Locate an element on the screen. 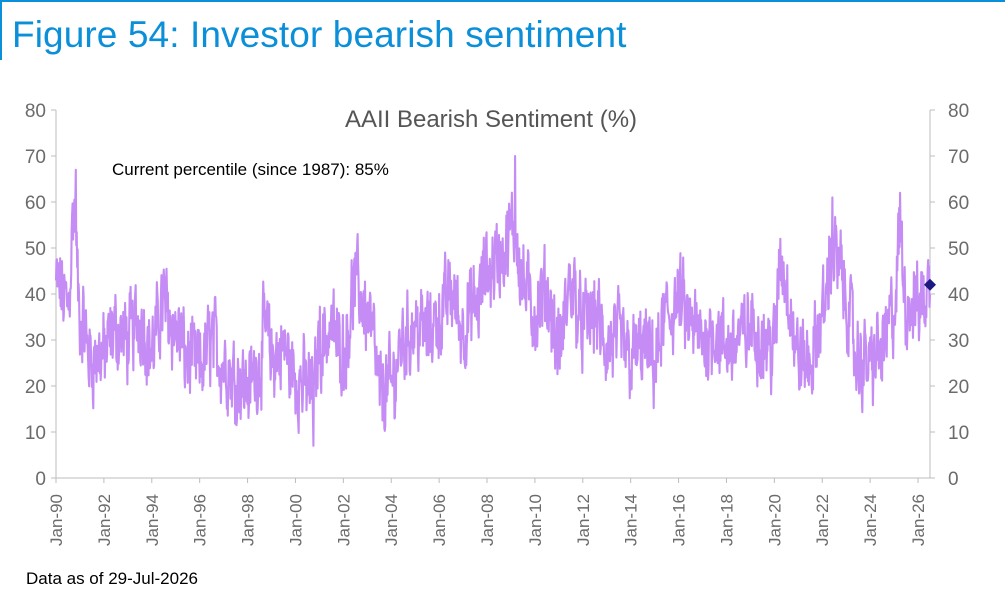  y-tick-label-right: 30 is located at coordinates (958, 341).